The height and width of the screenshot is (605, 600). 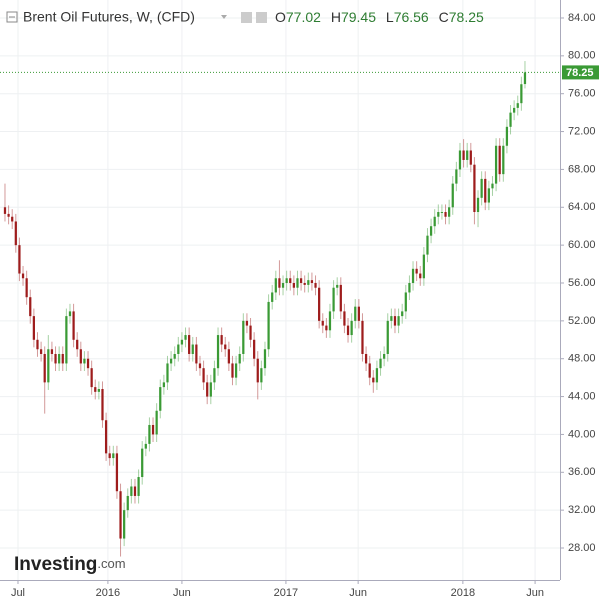 I want to click on y-tick-label: 84.00, so click(x=582, y=18).